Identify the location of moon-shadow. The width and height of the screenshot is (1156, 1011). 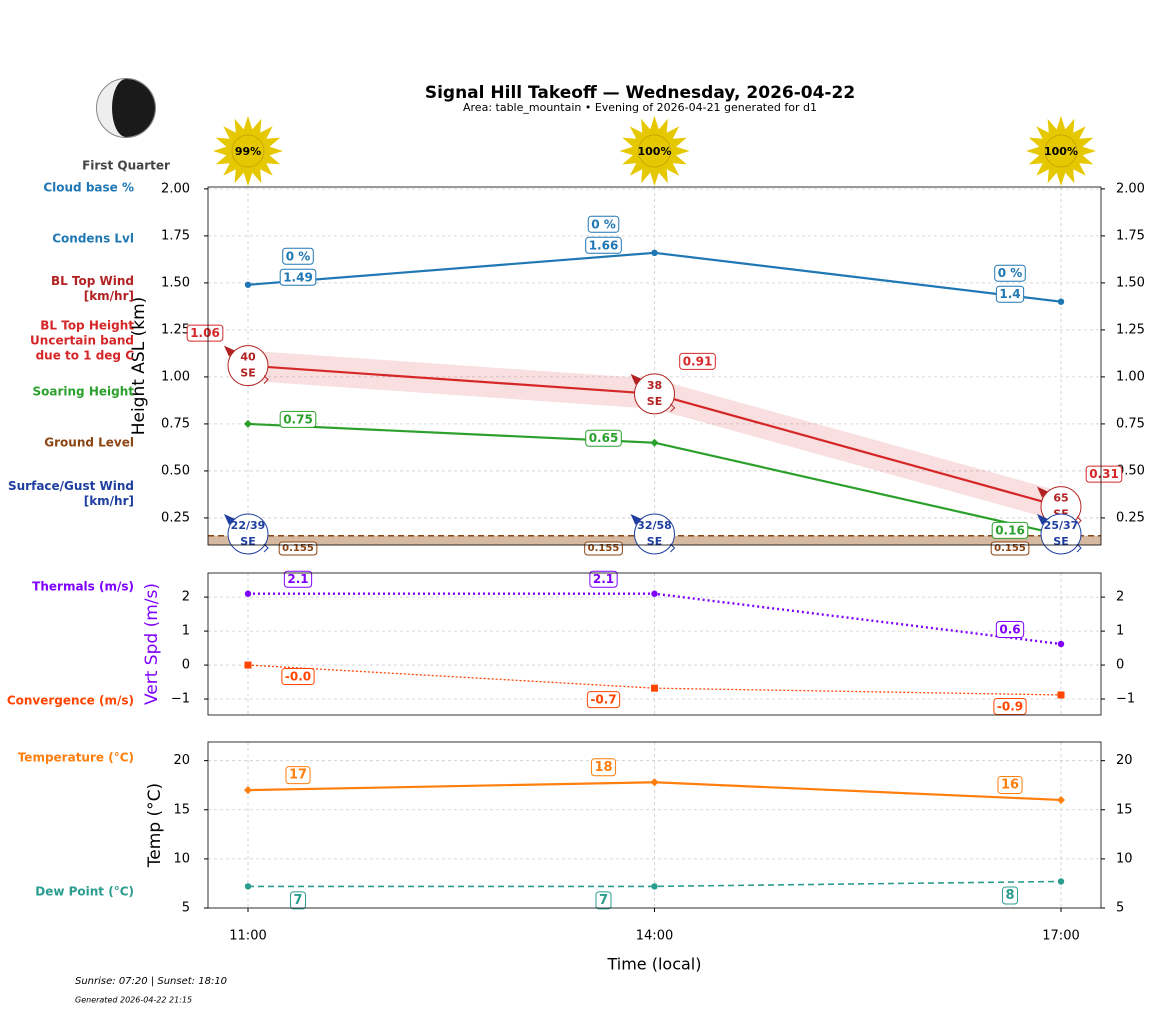
(133, 108).